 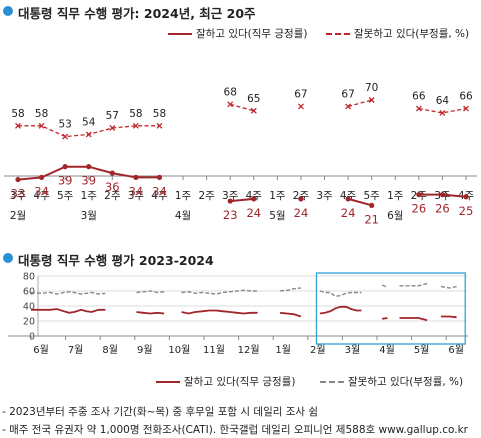 I want to click on y-tick-label: 20, so click(x=29, y=322).